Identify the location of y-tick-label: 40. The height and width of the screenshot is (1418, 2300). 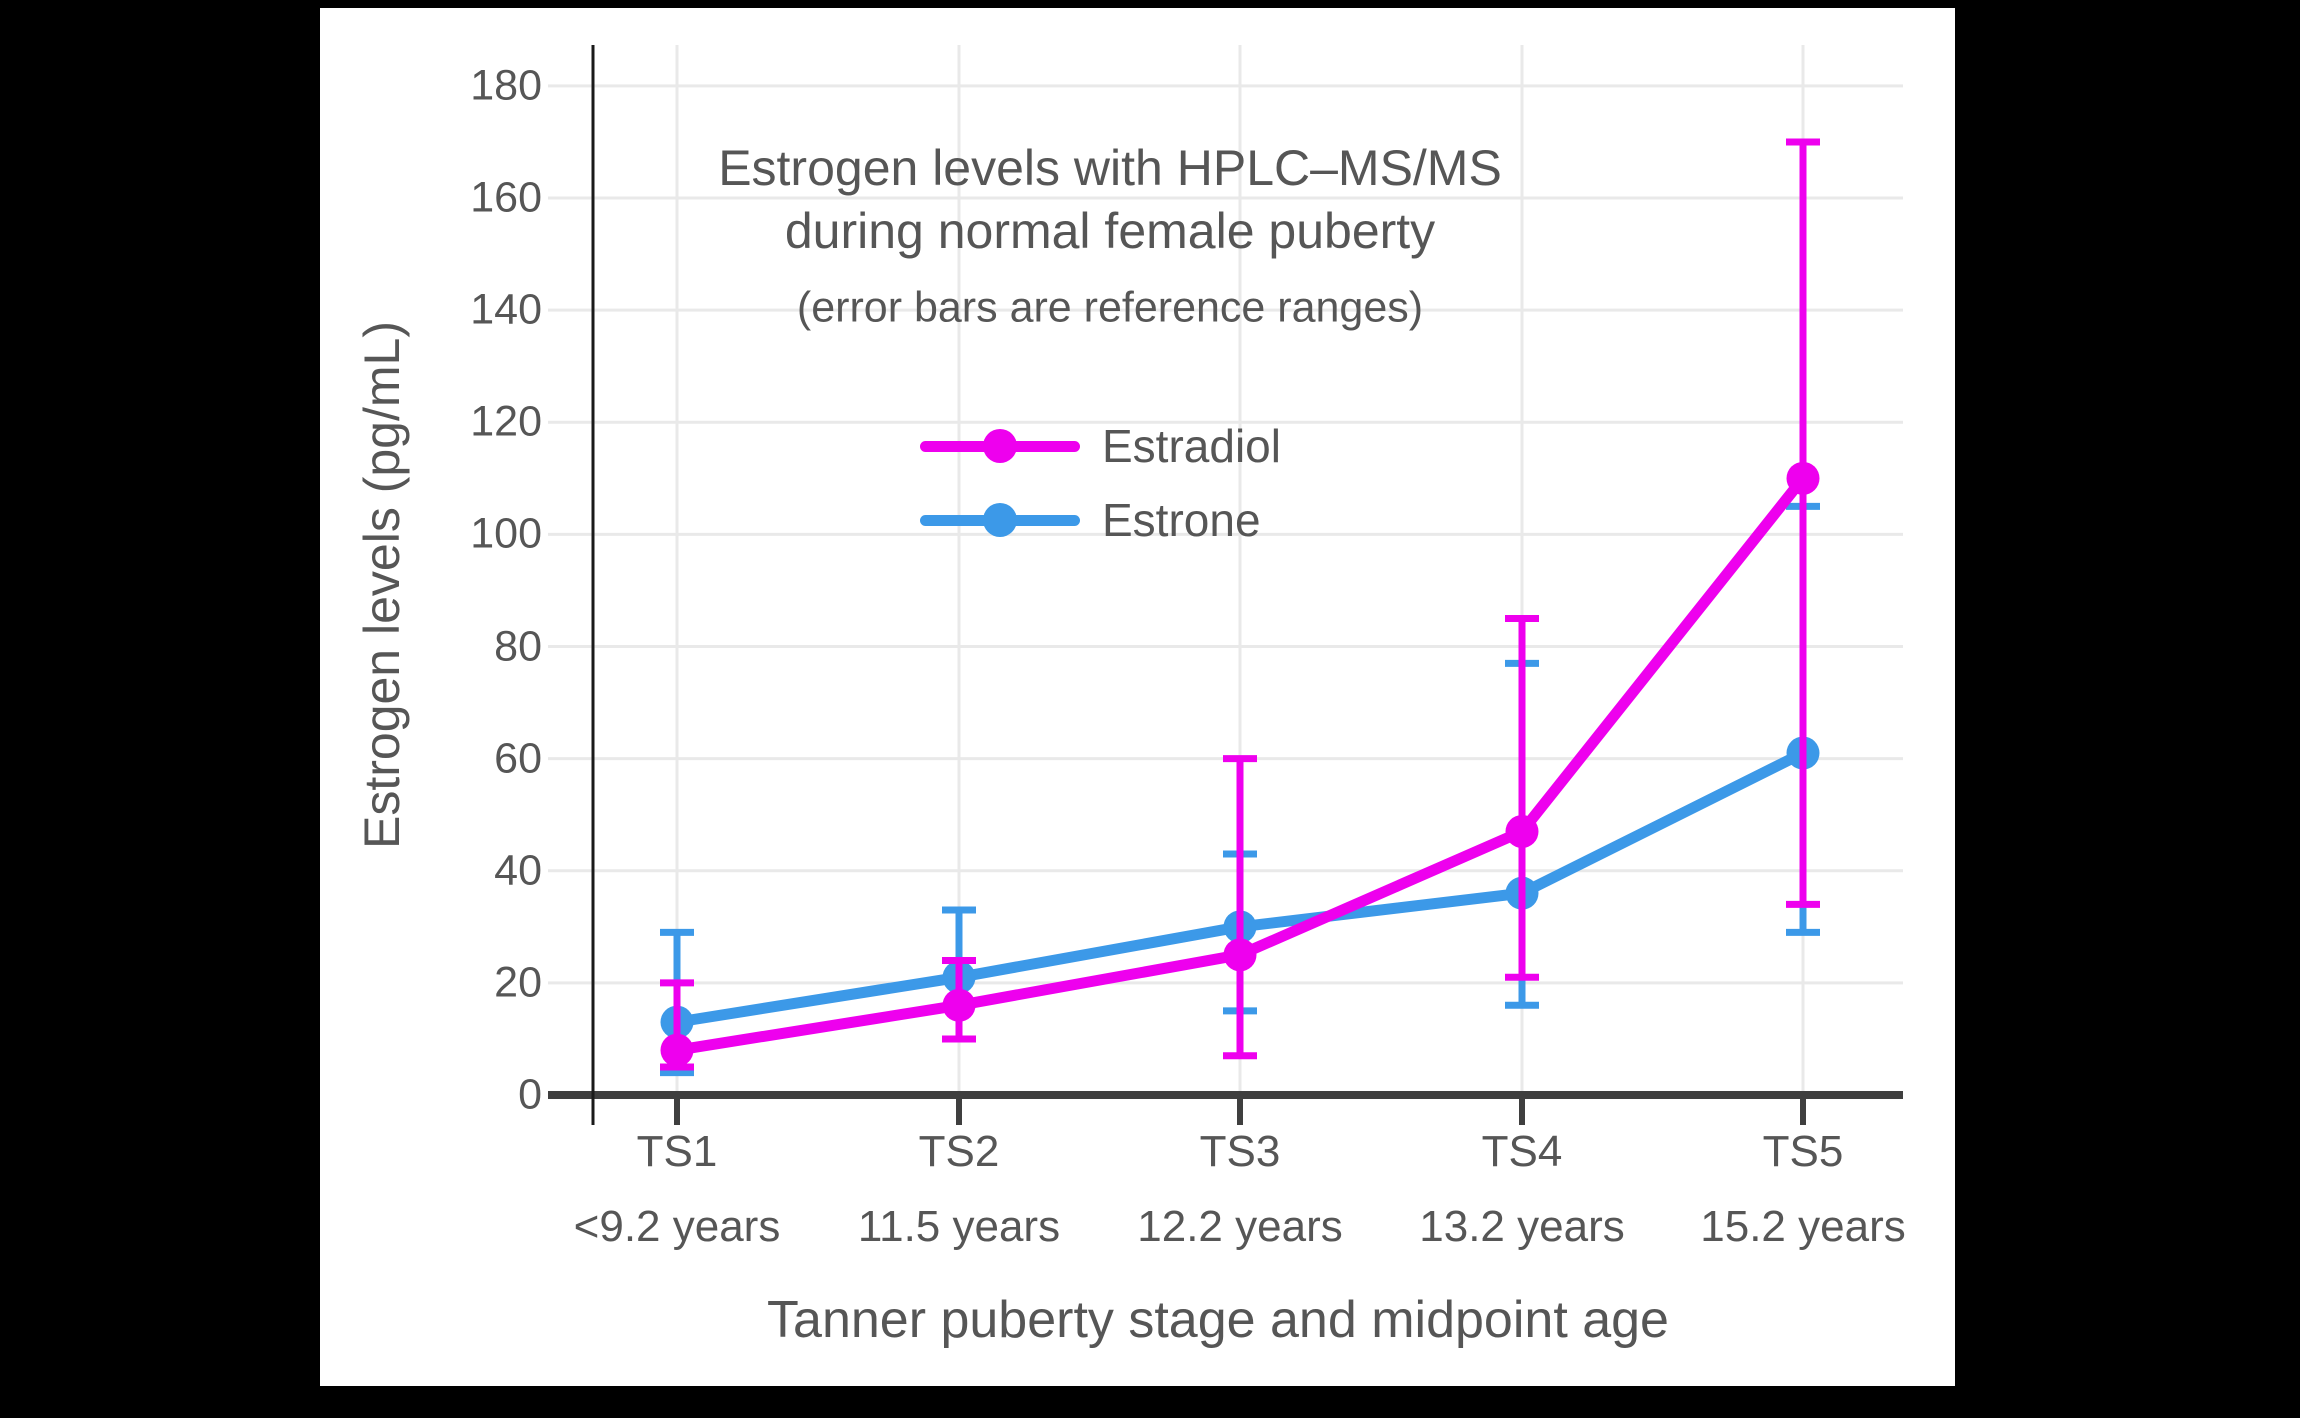
(518, 870).